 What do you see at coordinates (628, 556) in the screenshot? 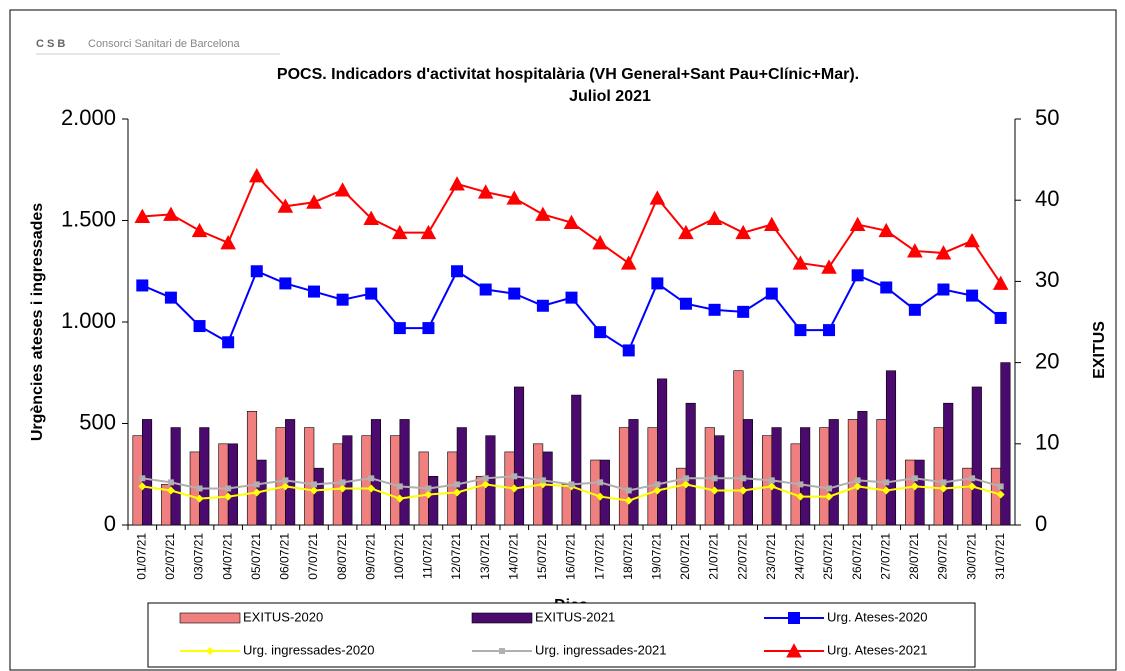
I see `x-tick-label: 18/07/21` at bounding box center [628, 556].